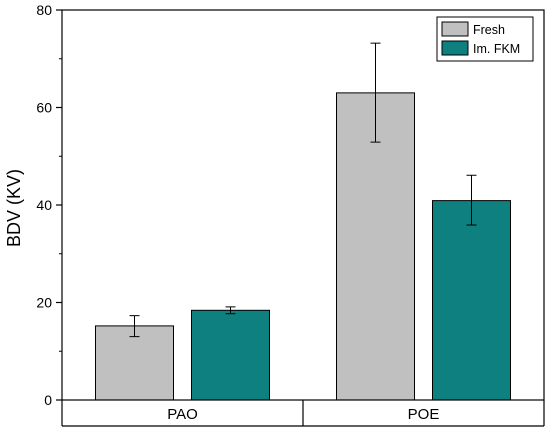 The width and height of the screenshot is (550, 434). What do you see at coordinates (471, 300) in the screenshot?
I see `bar-poe-im-fkm` at bounding box center [471, 300].